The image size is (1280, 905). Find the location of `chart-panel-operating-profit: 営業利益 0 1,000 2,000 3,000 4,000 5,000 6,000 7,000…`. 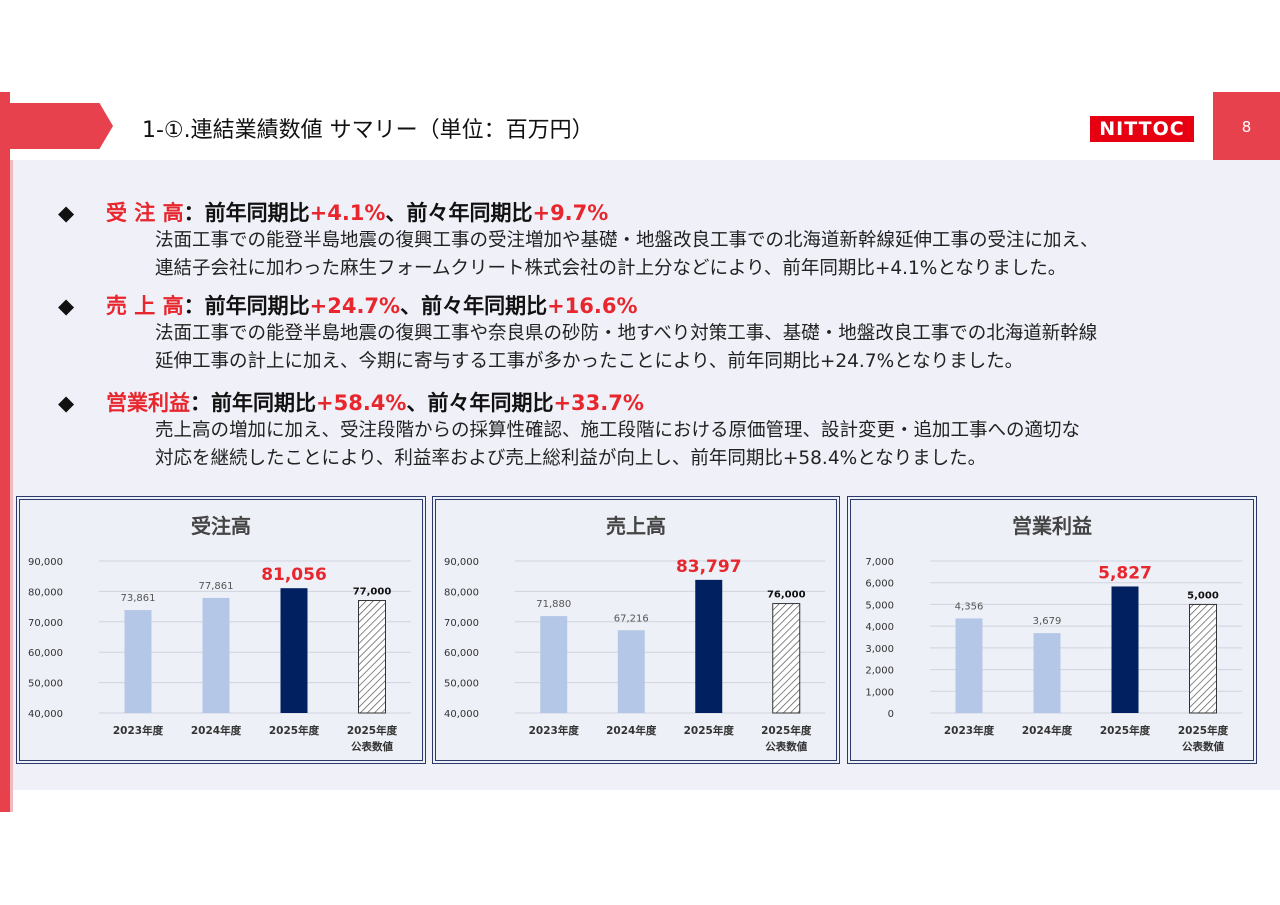

chart-panel-operating-profit: 営業利益 0 1,000 2,000 3,000 4,000 5,000 6,000 7,000… is located at coordinates (1052, 630).